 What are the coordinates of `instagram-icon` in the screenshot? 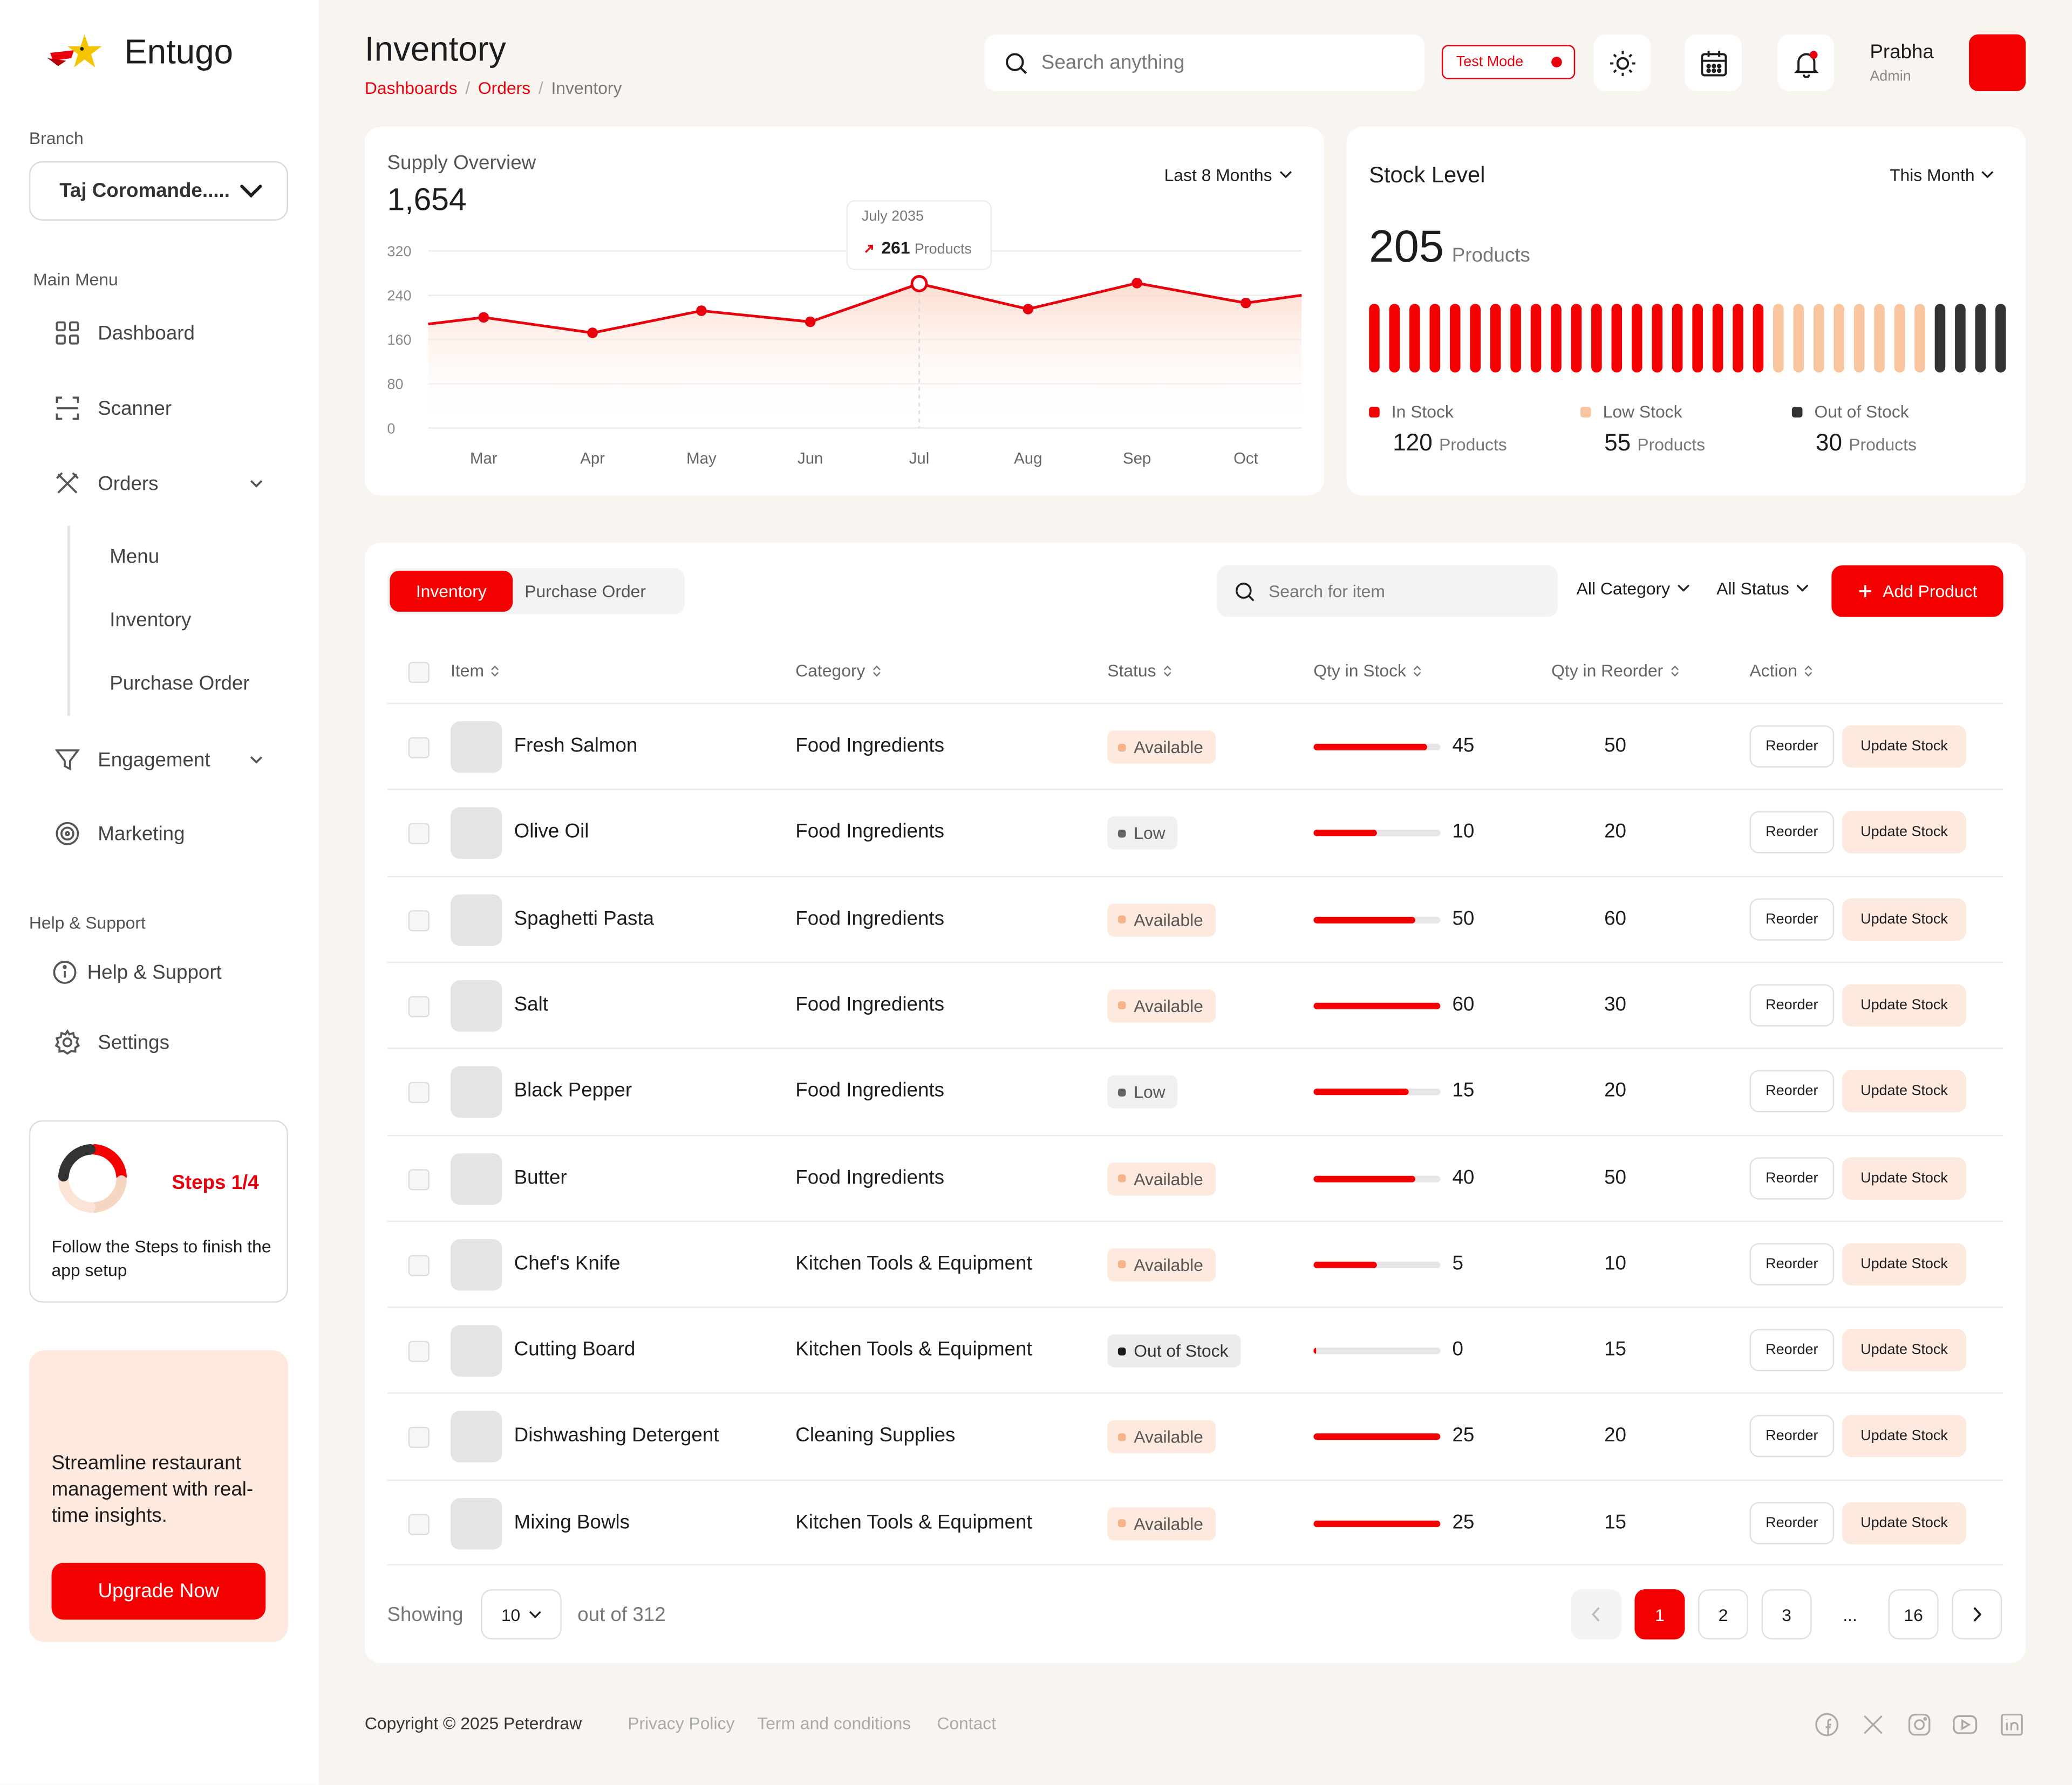 It's located at (1919, 1725).